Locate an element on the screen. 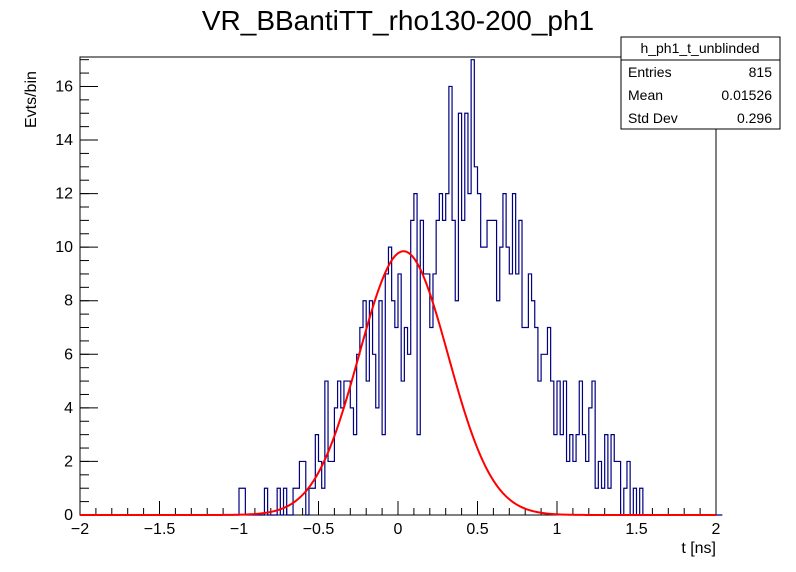  x-tick-label: 2 is located at coordinates (716, 529).